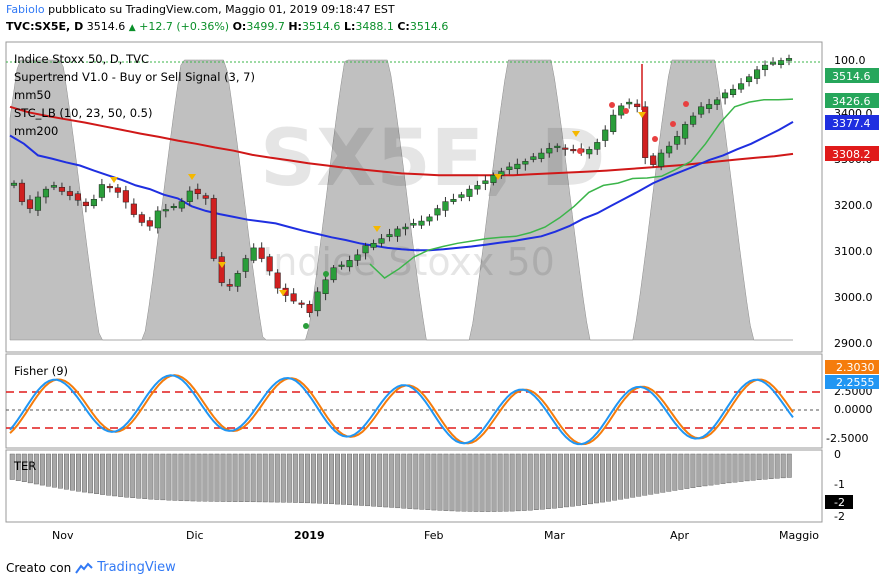  What do you see at coordinates (400, 482) in the screenshot?
I see `ter-histogram` at bounding box center [400, 482].